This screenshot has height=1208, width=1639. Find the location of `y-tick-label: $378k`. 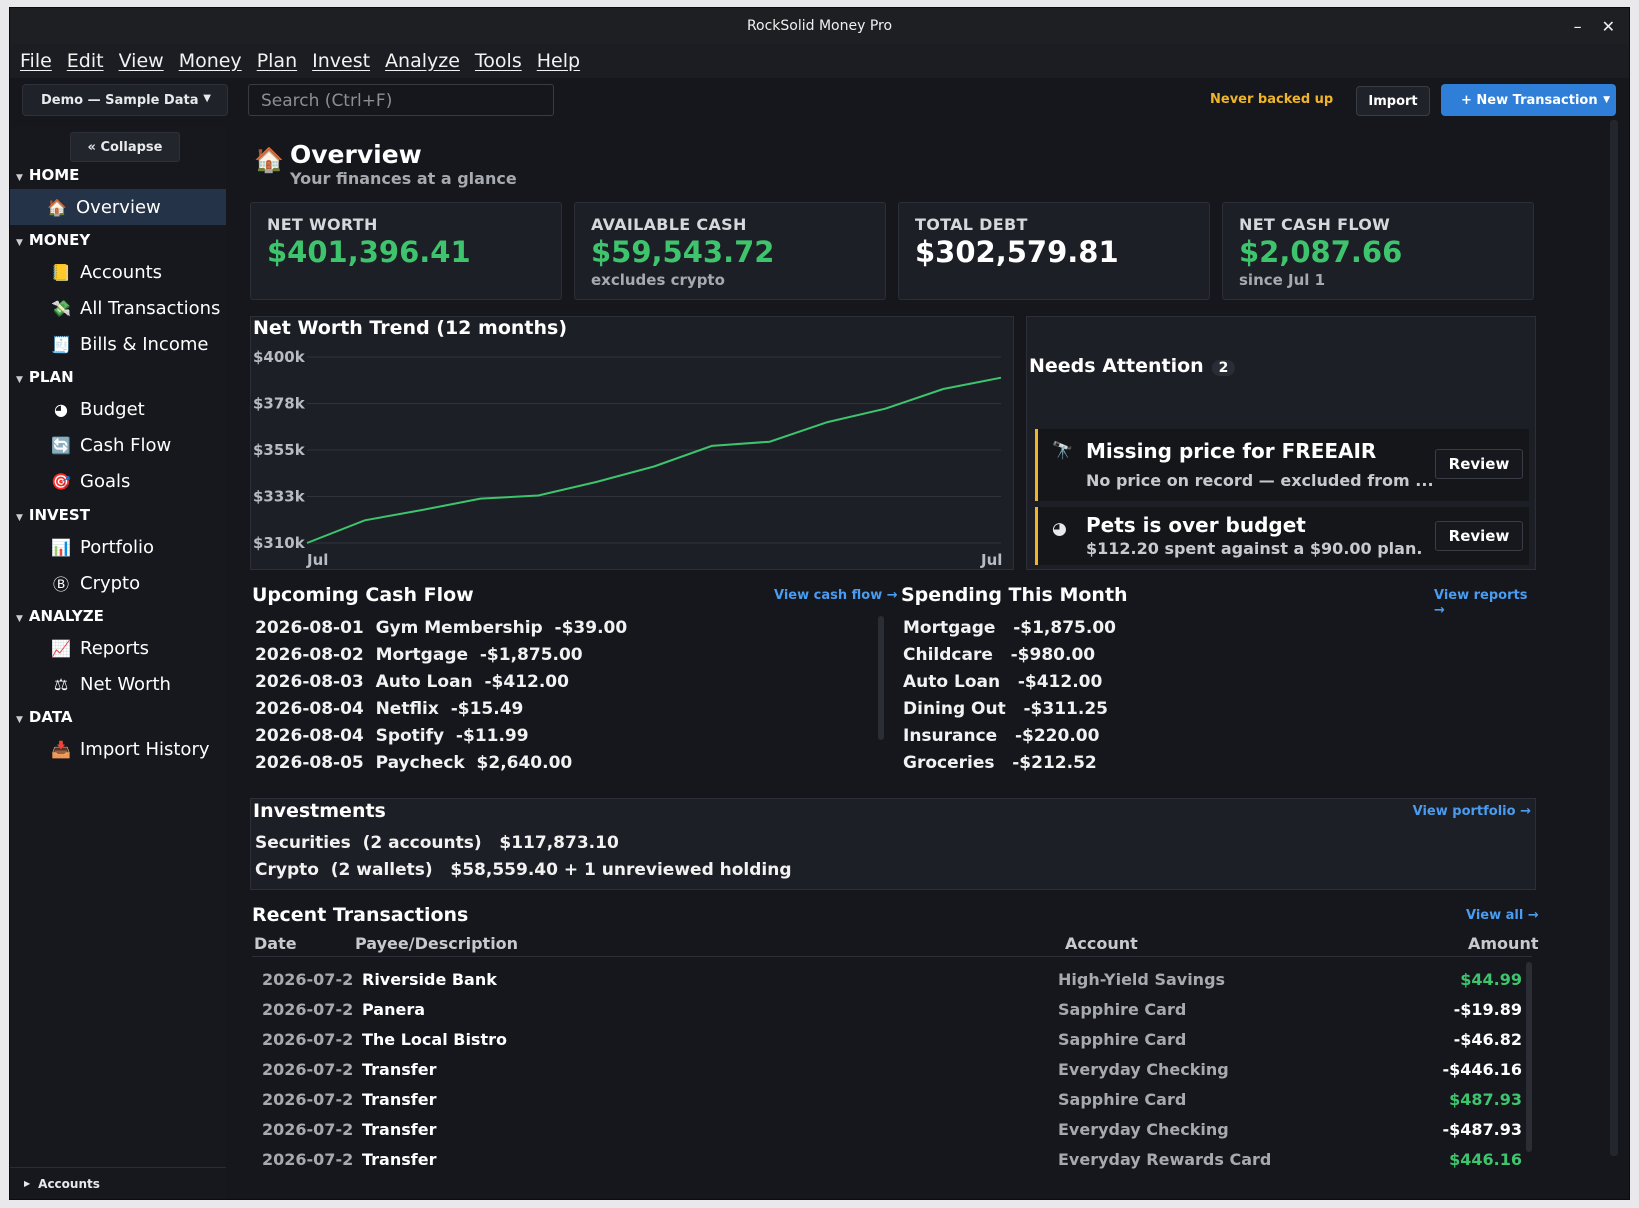

y-tick-label: $378k is located at coordinates (279, 404).